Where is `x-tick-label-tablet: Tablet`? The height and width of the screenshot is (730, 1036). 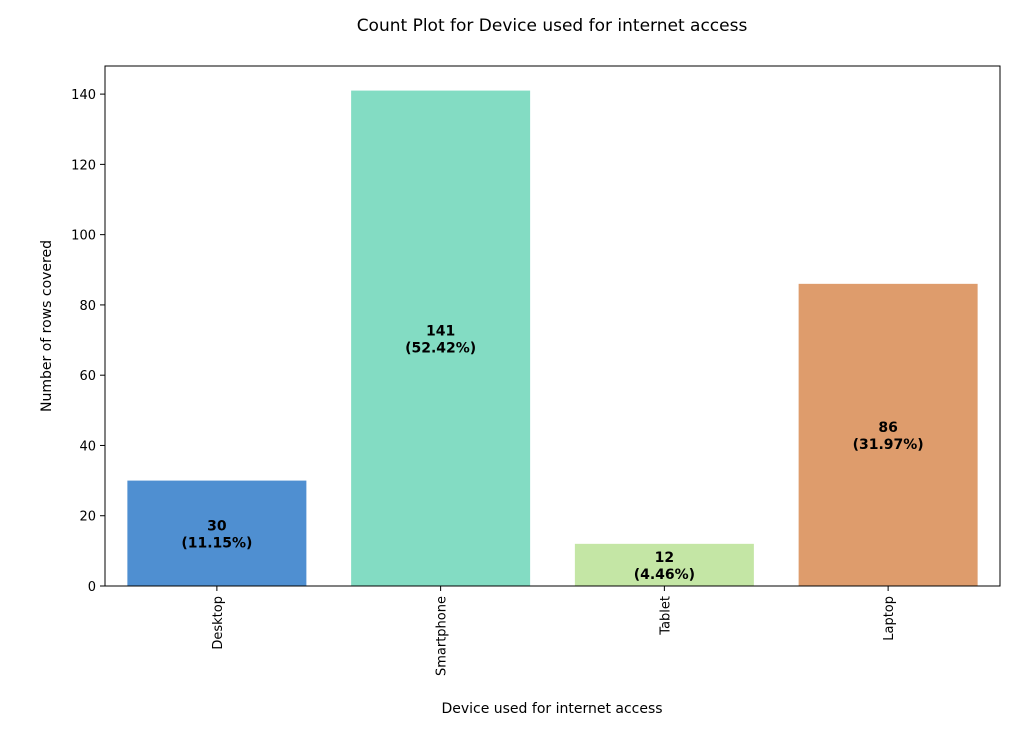
x-tick-label-tablet: Tablet is located at coordinates (665, 616).